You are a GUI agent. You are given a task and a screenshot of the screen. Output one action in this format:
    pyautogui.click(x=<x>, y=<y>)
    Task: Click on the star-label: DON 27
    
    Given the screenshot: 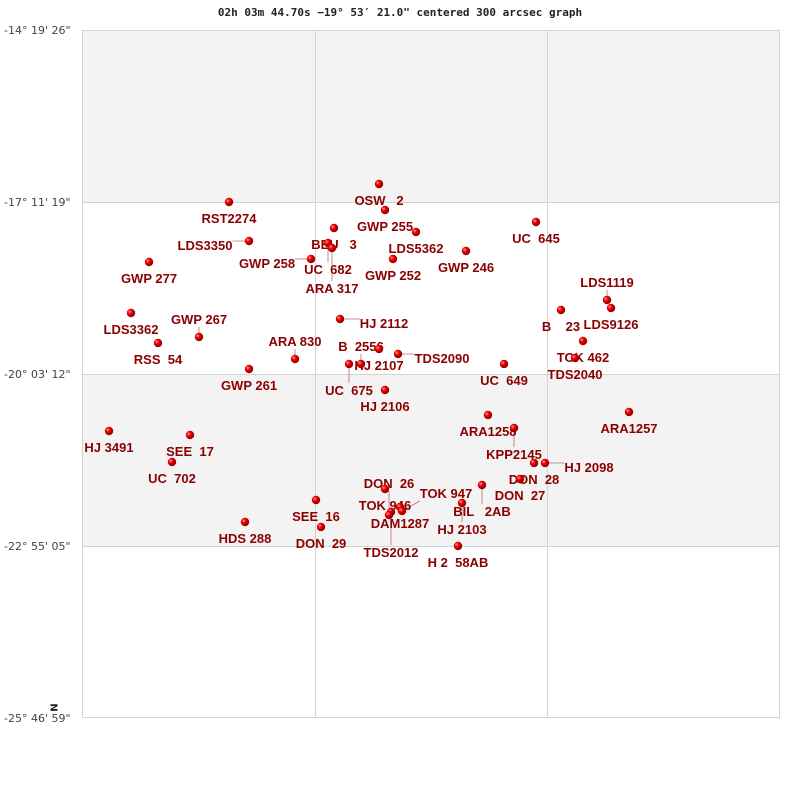 What is the action you would take?
    pyautogui.click(x=520, y=495)
    